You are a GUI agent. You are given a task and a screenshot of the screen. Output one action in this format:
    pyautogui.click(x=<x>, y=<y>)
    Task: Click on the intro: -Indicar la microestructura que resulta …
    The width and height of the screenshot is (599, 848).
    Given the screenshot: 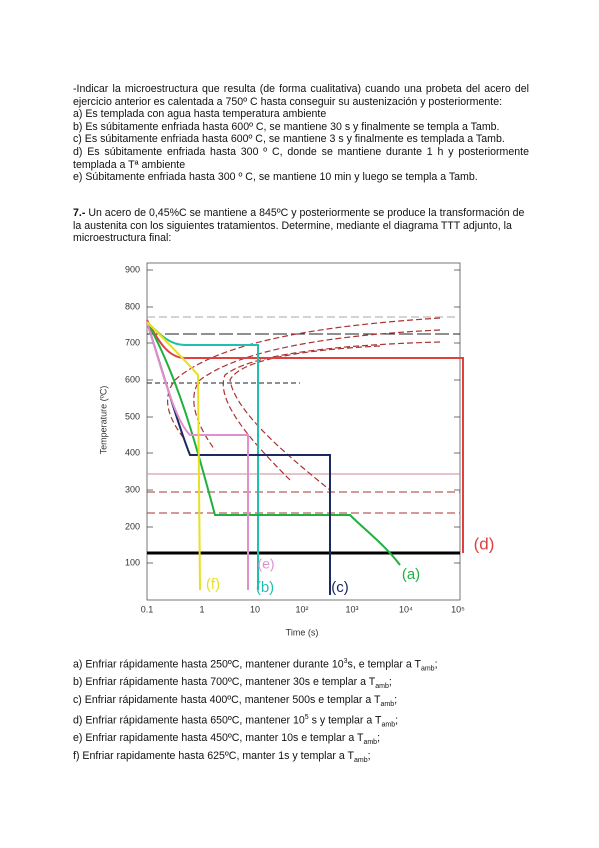 What is the action you would take?
    pyautogui.click(x=301, y=133)
    